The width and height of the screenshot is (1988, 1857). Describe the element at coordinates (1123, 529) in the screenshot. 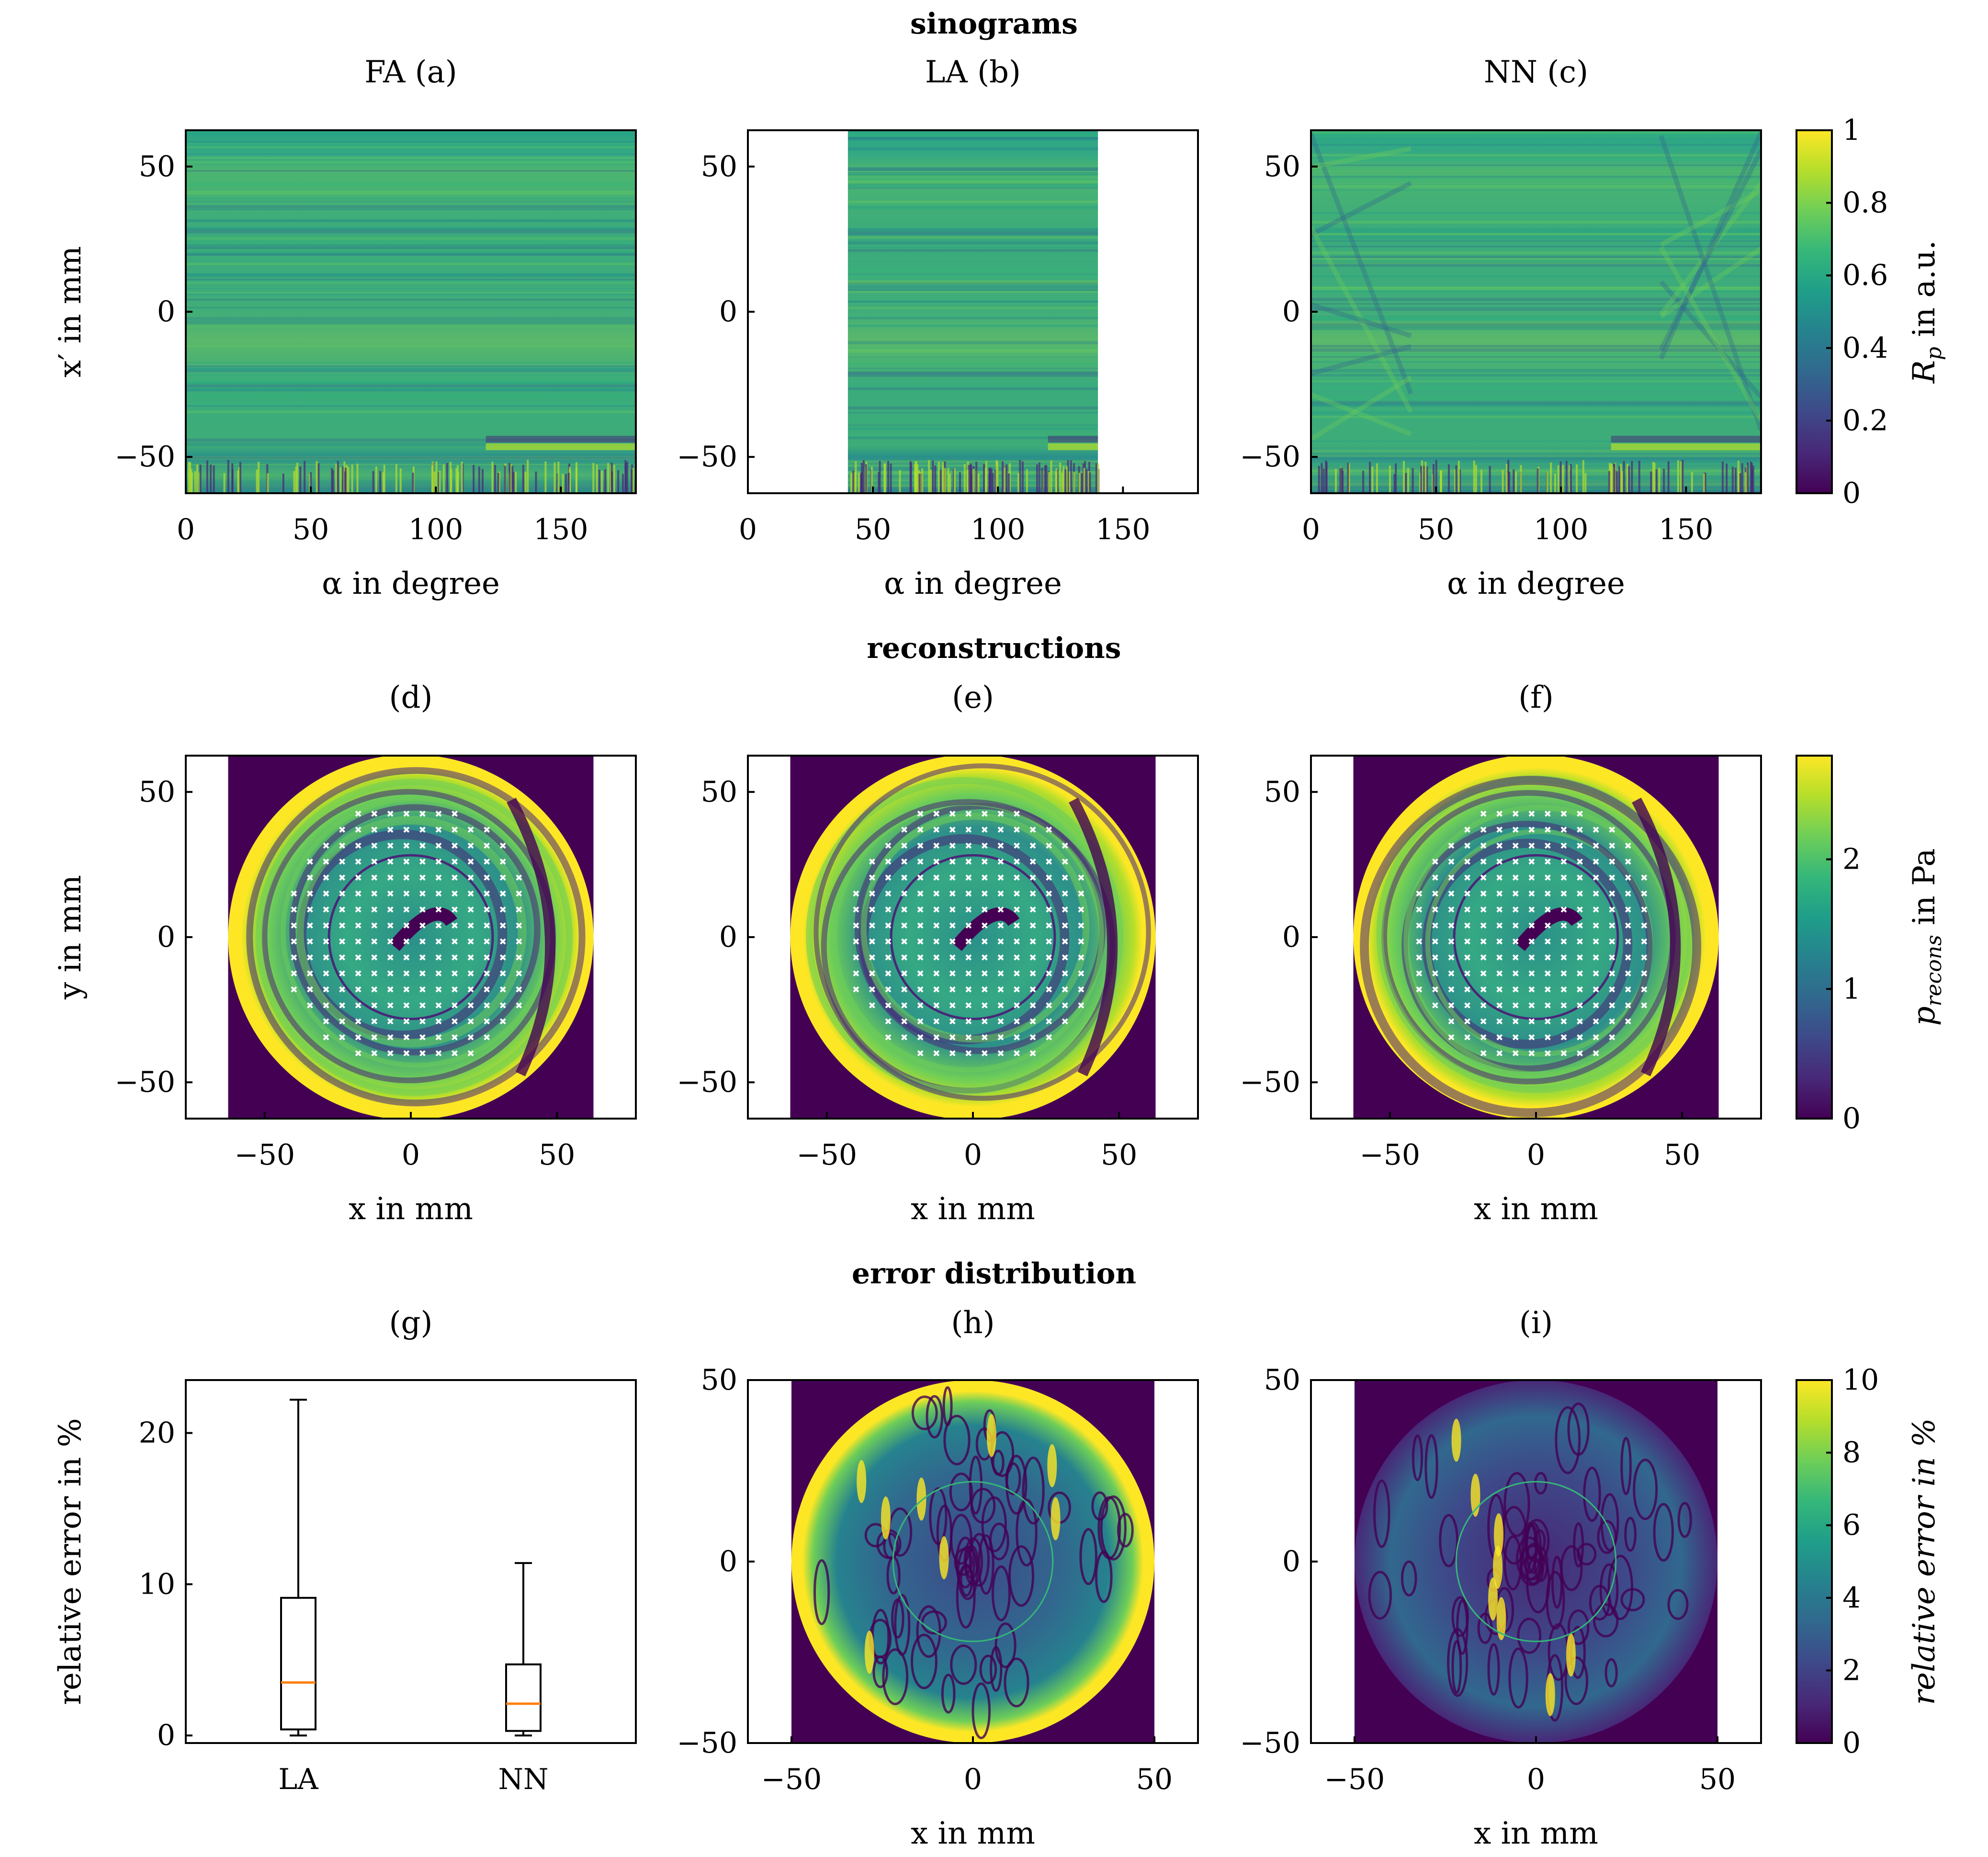

I see `x-tick-label: 150` at that location.